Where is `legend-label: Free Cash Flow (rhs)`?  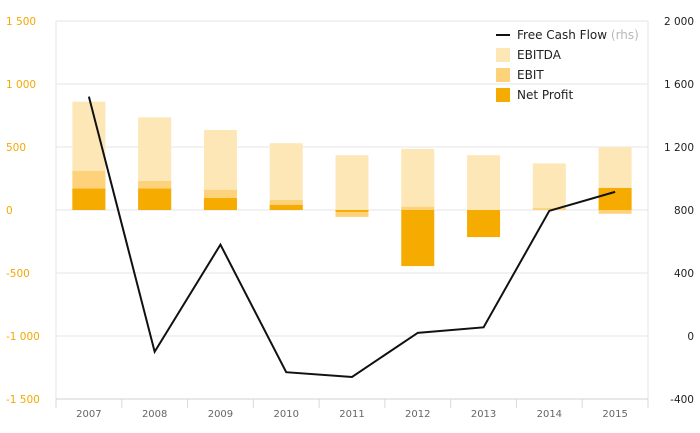 legend-label: Free Cash Flow (rhs) is located at coordinates (578, 35).